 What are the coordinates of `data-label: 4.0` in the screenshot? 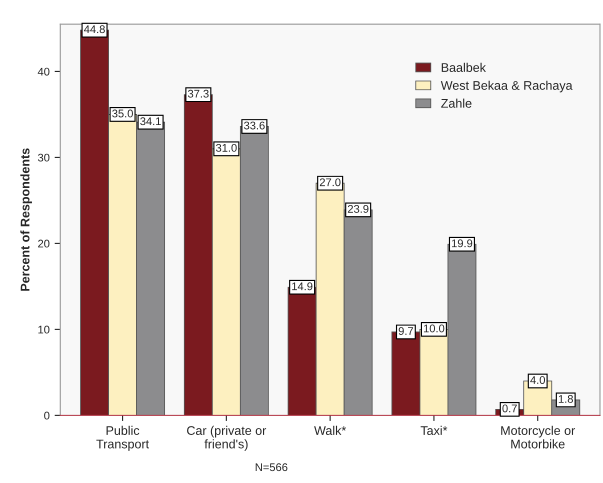 It's located at (538, 380).